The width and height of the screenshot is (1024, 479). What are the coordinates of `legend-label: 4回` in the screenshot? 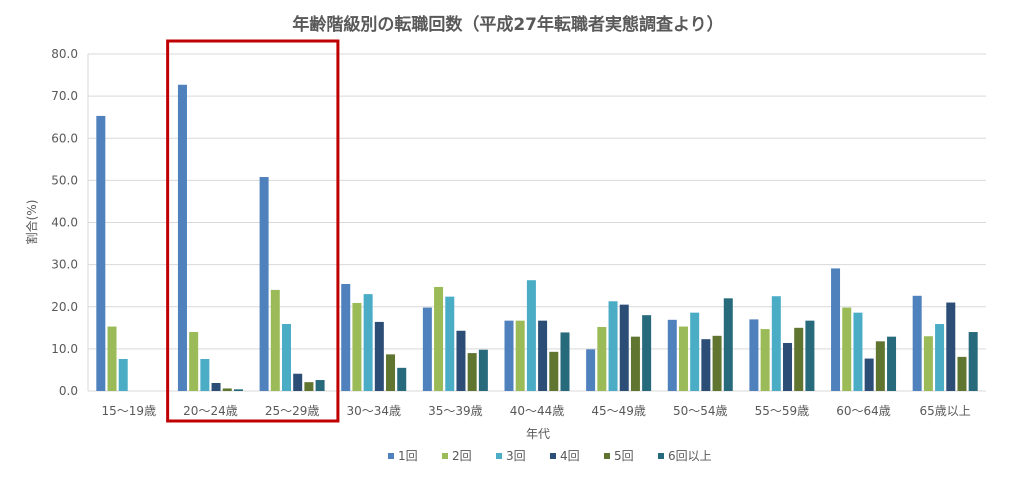 It's located at (570, 456).